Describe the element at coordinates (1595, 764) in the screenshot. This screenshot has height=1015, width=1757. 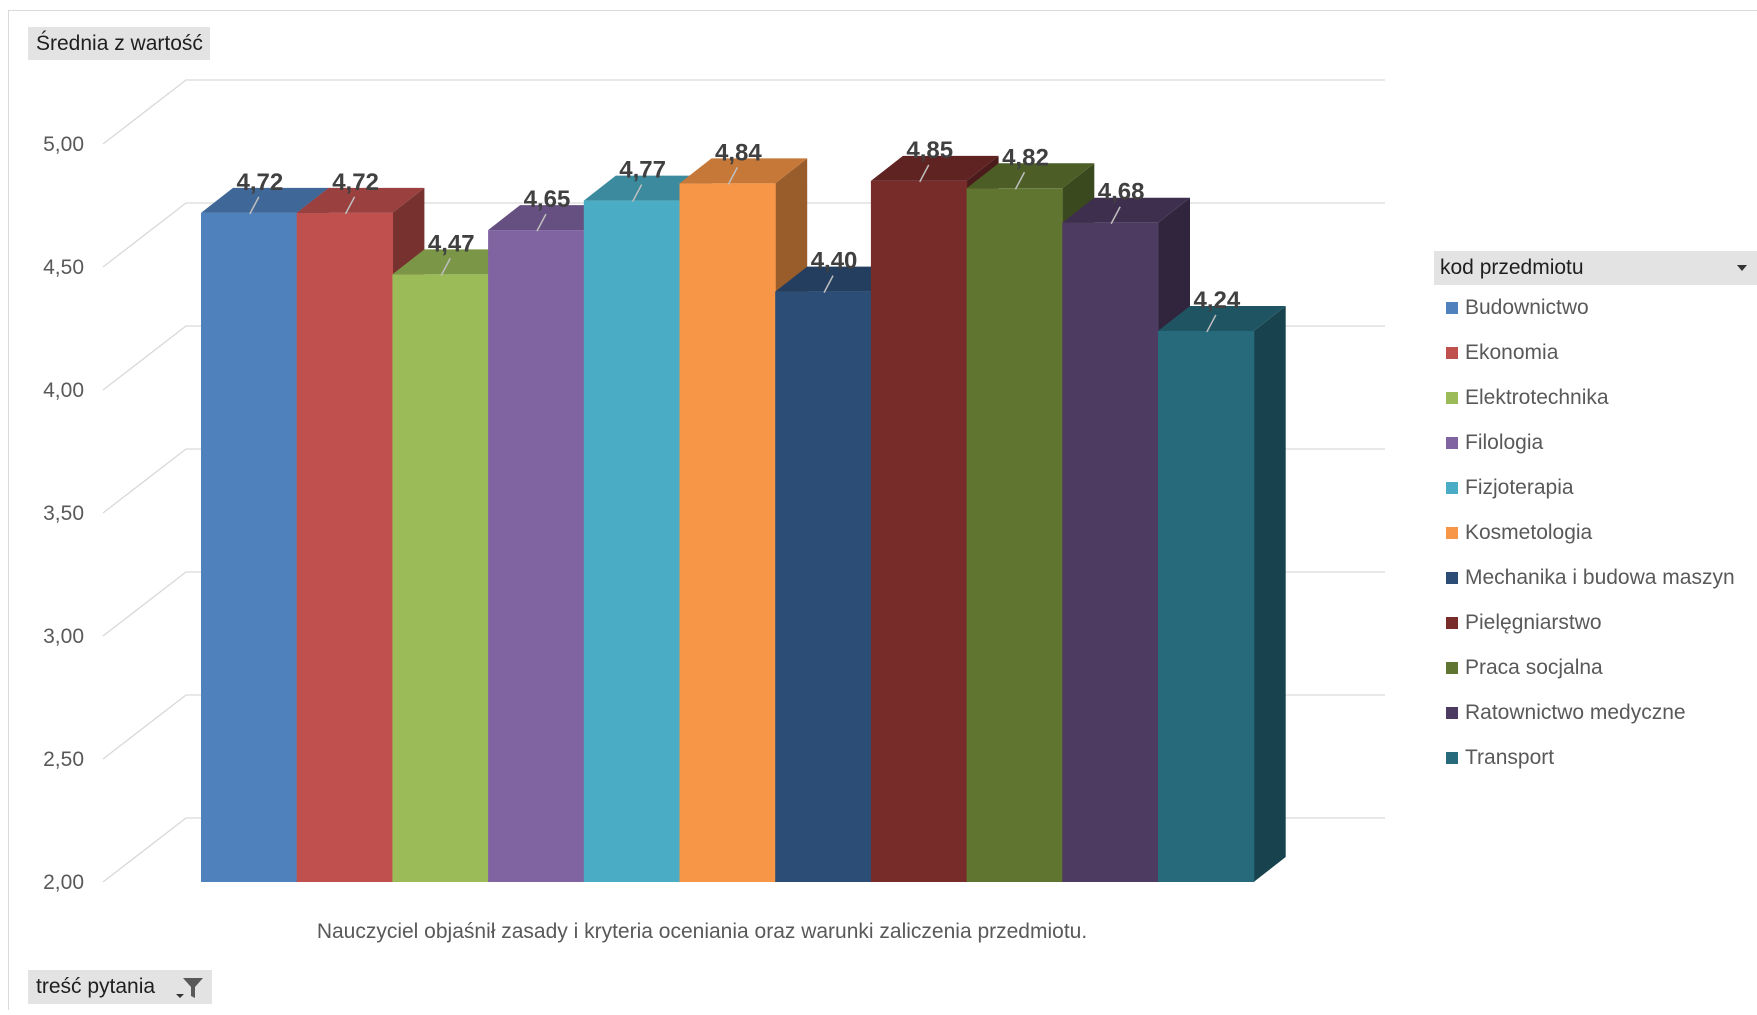
I see `legend-item: Transport` at that location.